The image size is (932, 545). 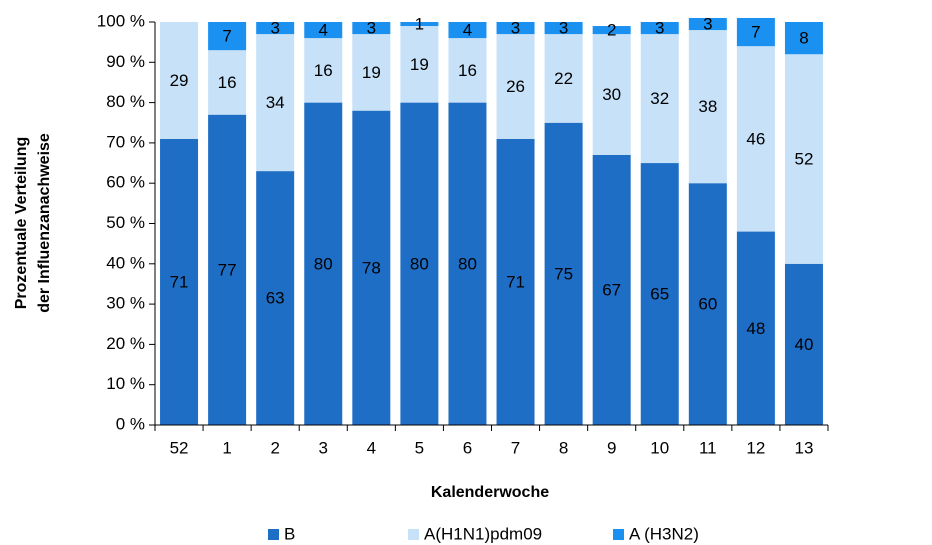 What do you see at coordinates (664, 533) in the screenshot?
I see `legend-label: A (H3N2)` at bounding box center [664, 533].